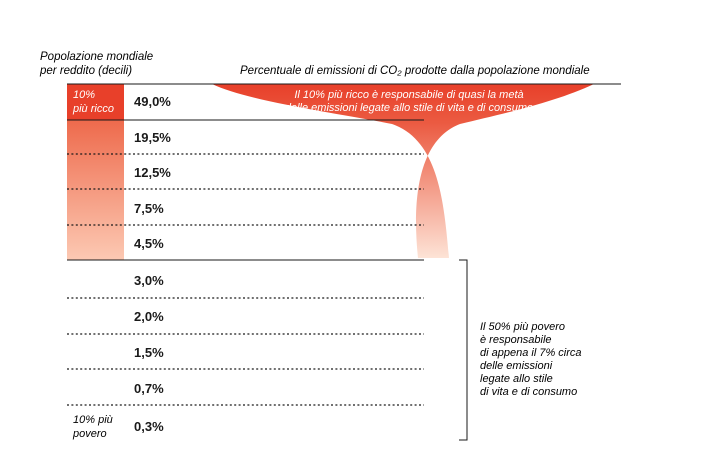 The height and width of the screenshot is (455, 701). I want to click on bottom-group-label-line-2: povero, so click(89, 434).